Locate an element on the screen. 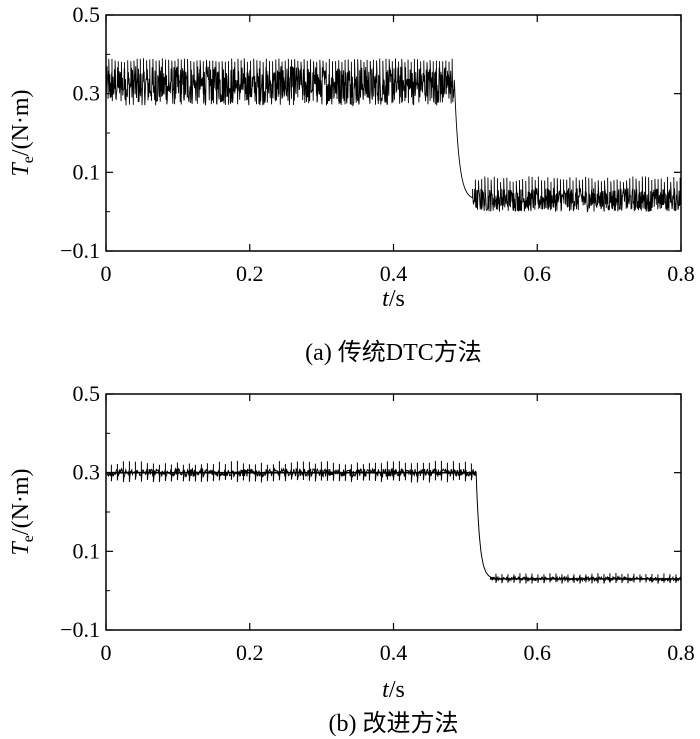 The width and height of the screenshot is (700, 739). y-axis-label-a: Te/(N·m) is located at coordinates (22, 132).